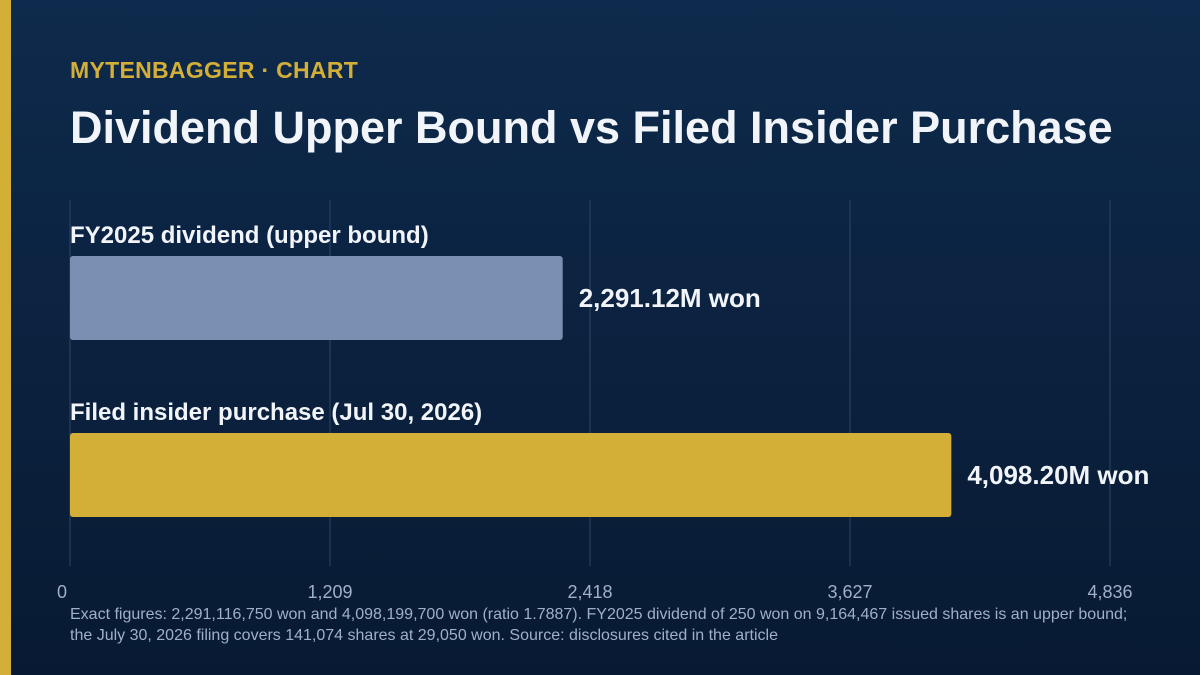 This screenshot has width=1200, height=675. What do you see at coordinates (276, 412) in the screenshot?
I see `category-label: Filed insider purchase (Jul 30, 2026)` at bounding box center [276, 412].